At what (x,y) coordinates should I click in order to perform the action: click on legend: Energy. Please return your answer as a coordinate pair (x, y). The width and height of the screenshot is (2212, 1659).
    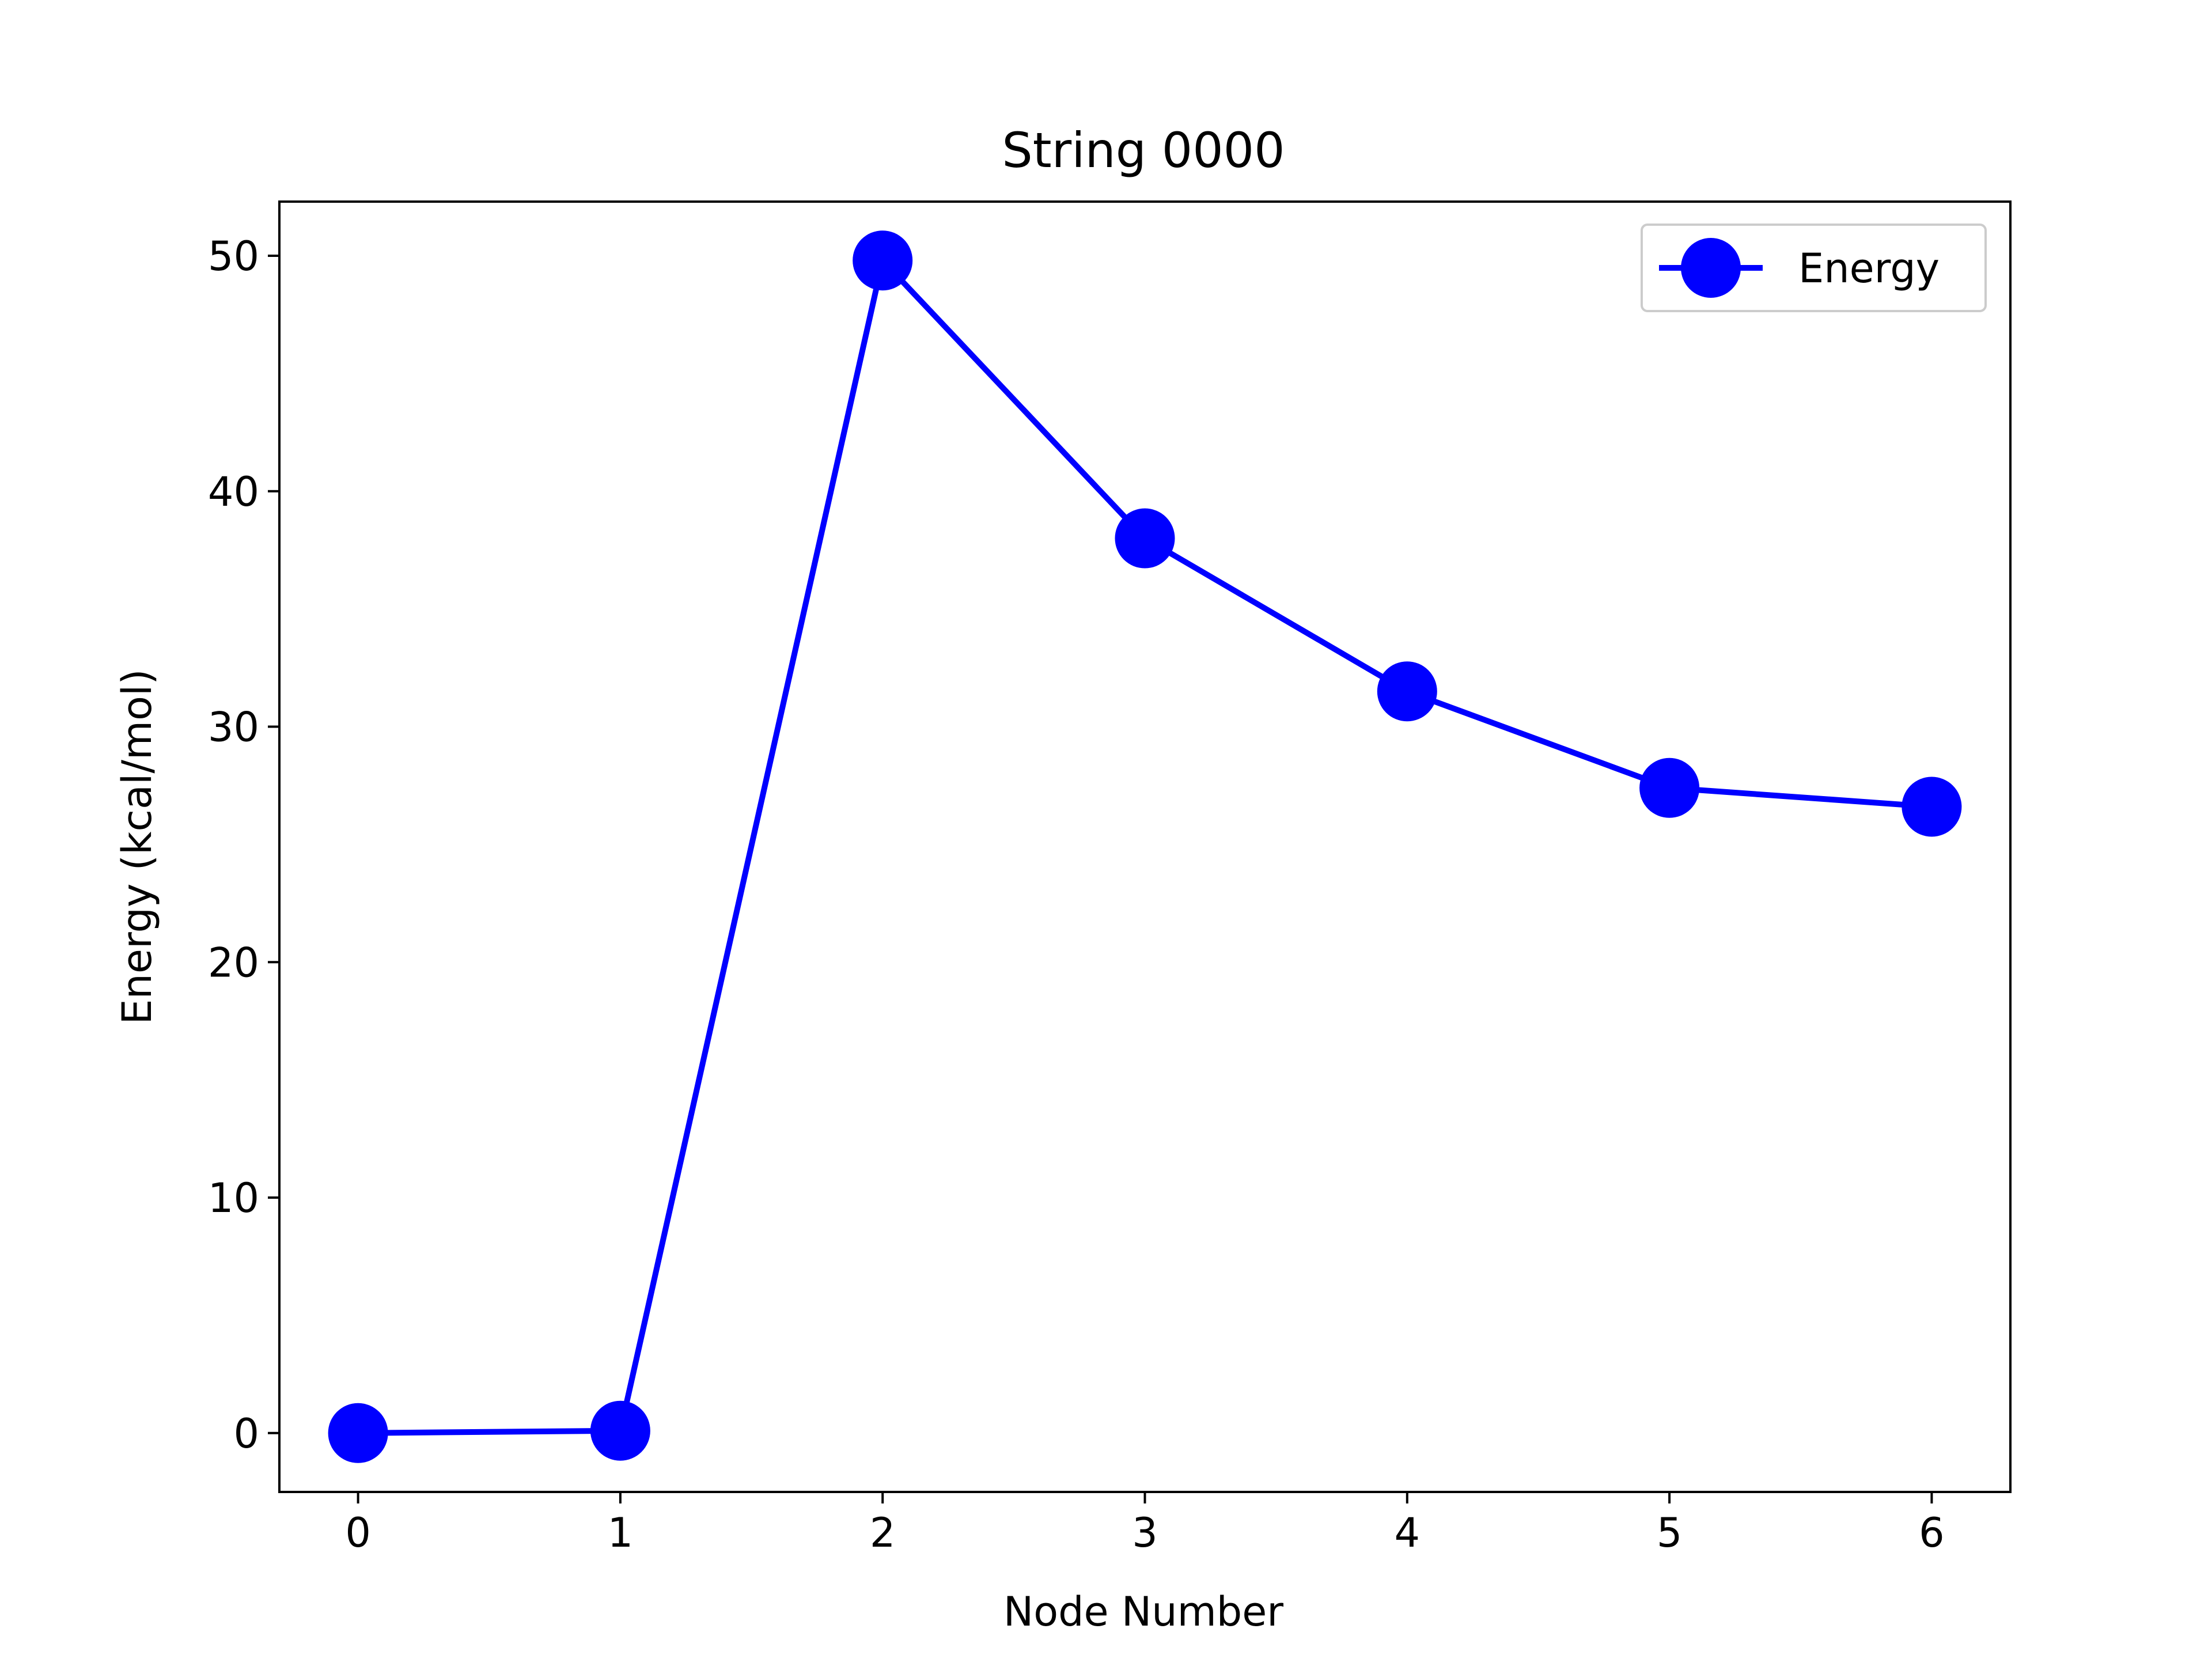
    Looking at the image, I should click on (1814, 268).